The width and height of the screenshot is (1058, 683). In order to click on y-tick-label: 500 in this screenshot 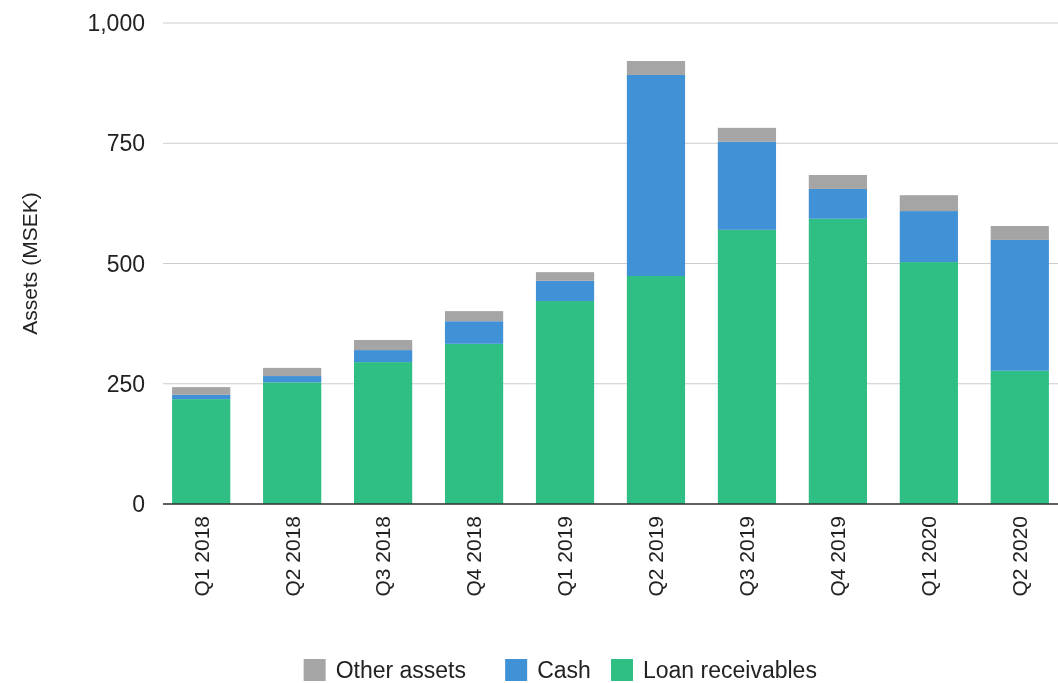, I will do `click(125, 263)`.